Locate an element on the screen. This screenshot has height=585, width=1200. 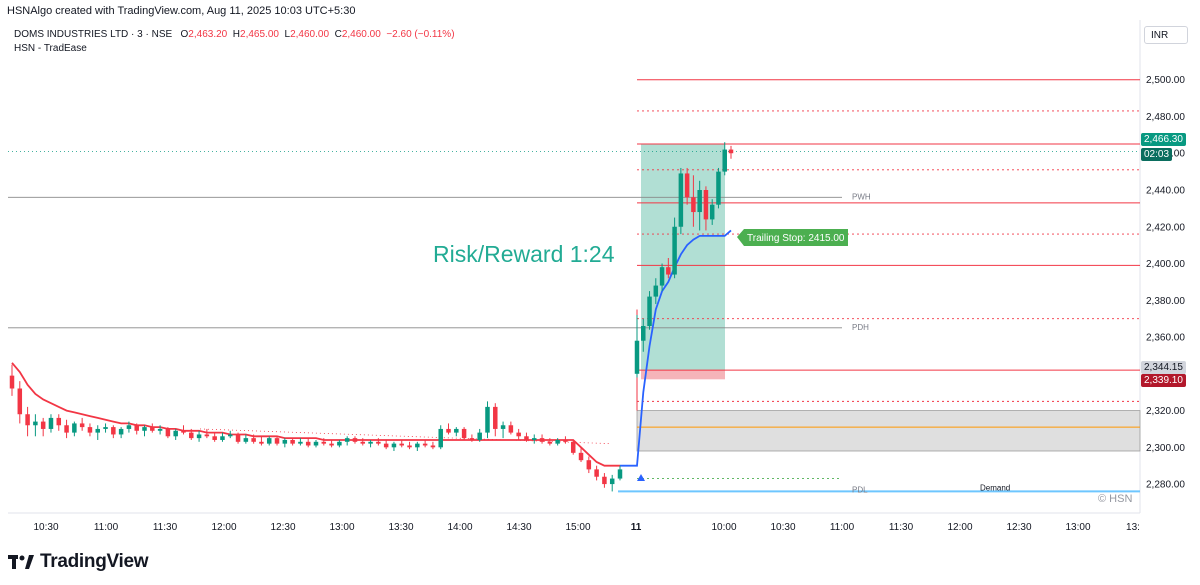
y-tick-label: 2,360.00 is located at coordinates (1165, 338).